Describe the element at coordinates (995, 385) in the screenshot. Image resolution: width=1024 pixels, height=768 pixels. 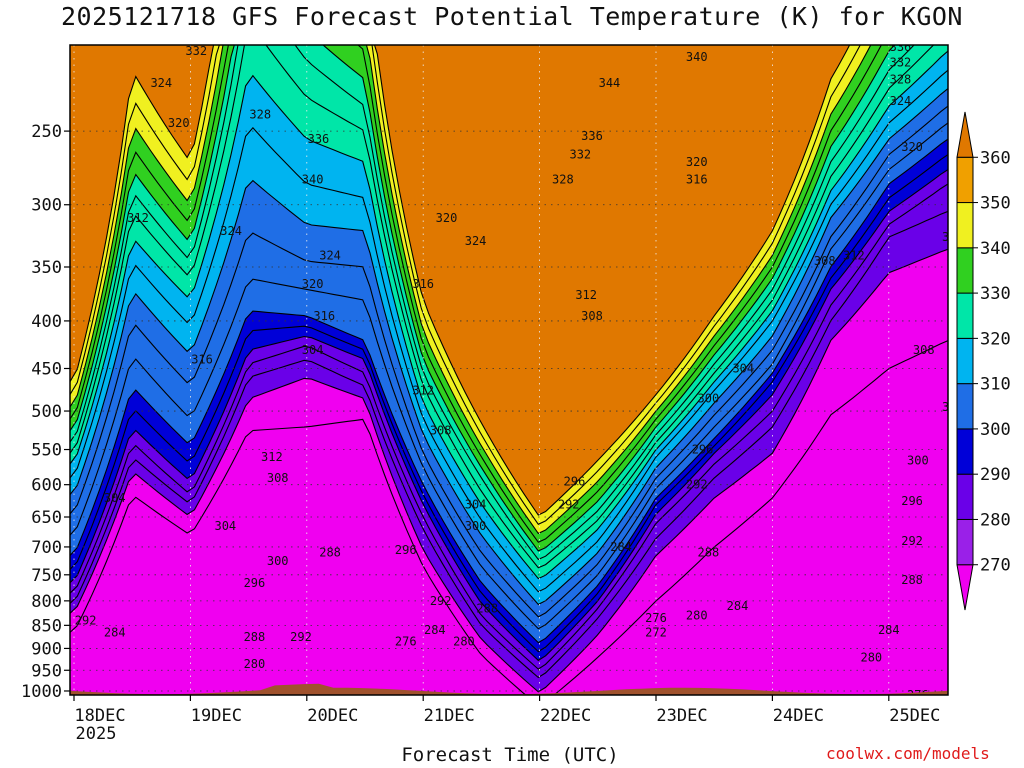
I see `colorbar-label-310: 310` at that location.